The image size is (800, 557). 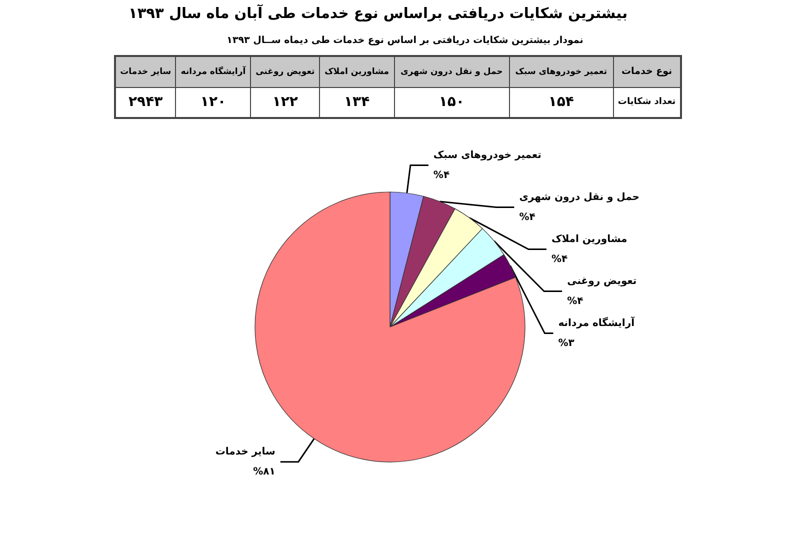 What do you see at coordinates (597, 322) in the screenshot?
I see `slice-label: آرایشگاه مردانه` at bounding box center [597, 322].